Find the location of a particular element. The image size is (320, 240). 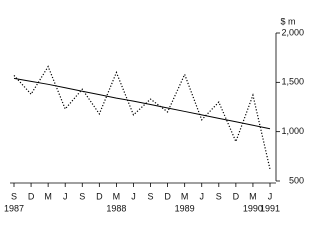

x-year-label: 1988 is located at coordinates (116, 208).